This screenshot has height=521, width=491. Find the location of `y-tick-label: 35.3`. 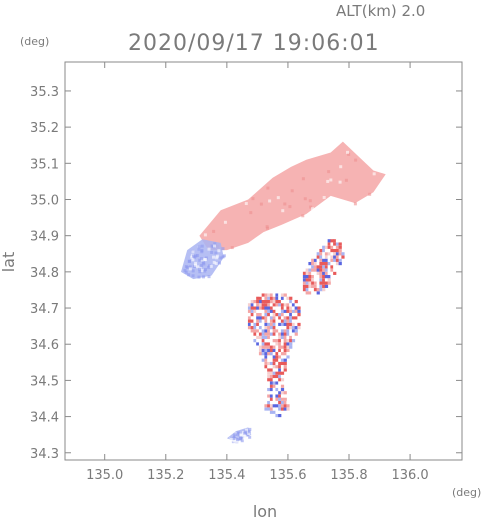

y-tick-label: 35.3 is located at coordinates (44, 92).